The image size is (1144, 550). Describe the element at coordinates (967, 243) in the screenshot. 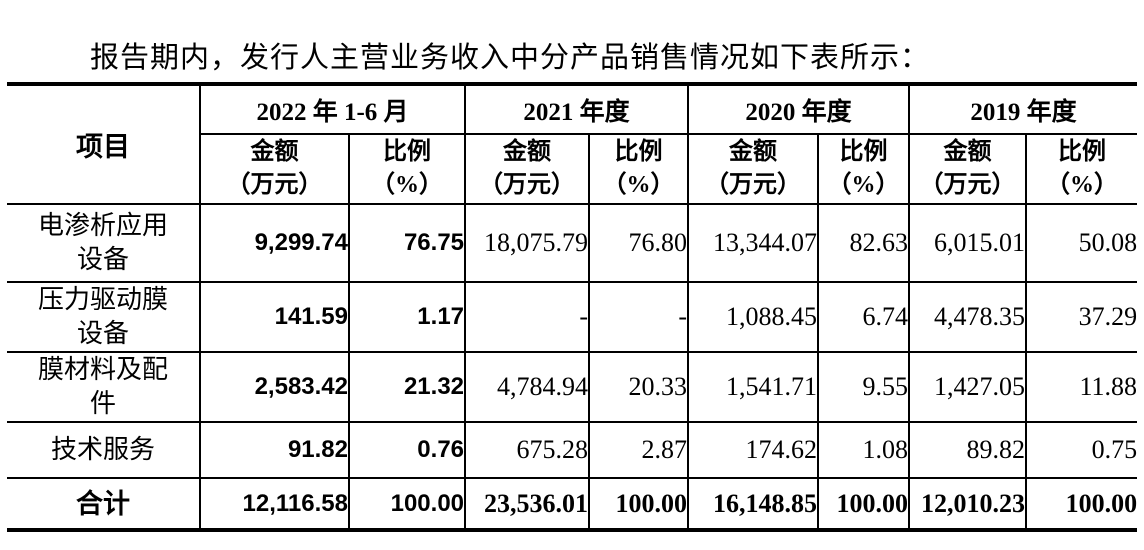

I see `value-cell: 6,015.01` at that location.